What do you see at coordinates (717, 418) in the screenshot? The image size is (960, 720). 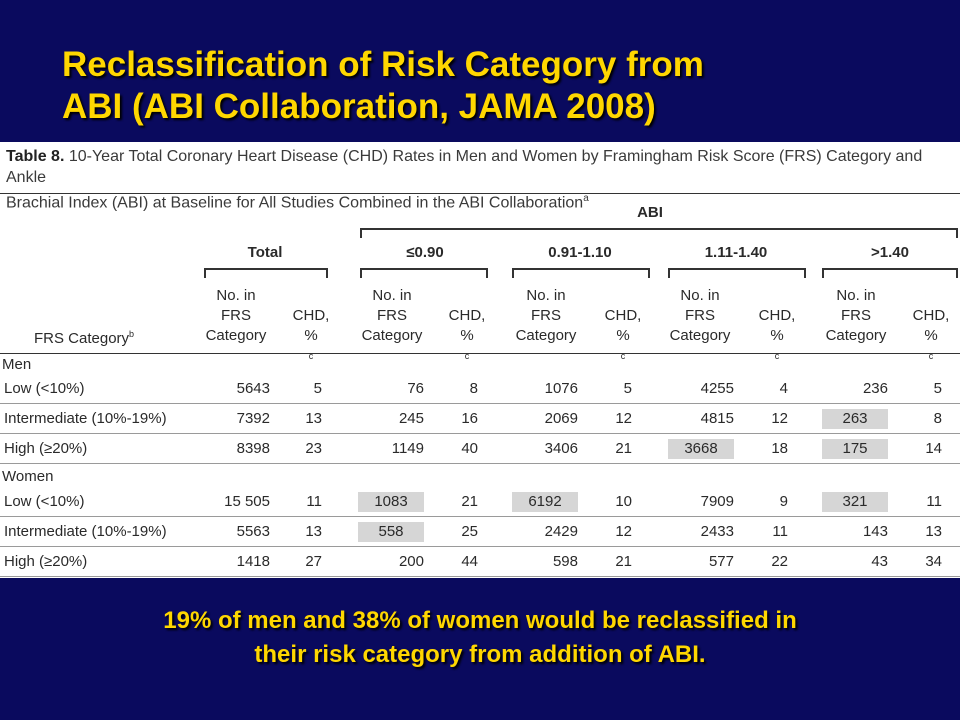 I see `table-cell: 4815` at bounding box center [717, 418].